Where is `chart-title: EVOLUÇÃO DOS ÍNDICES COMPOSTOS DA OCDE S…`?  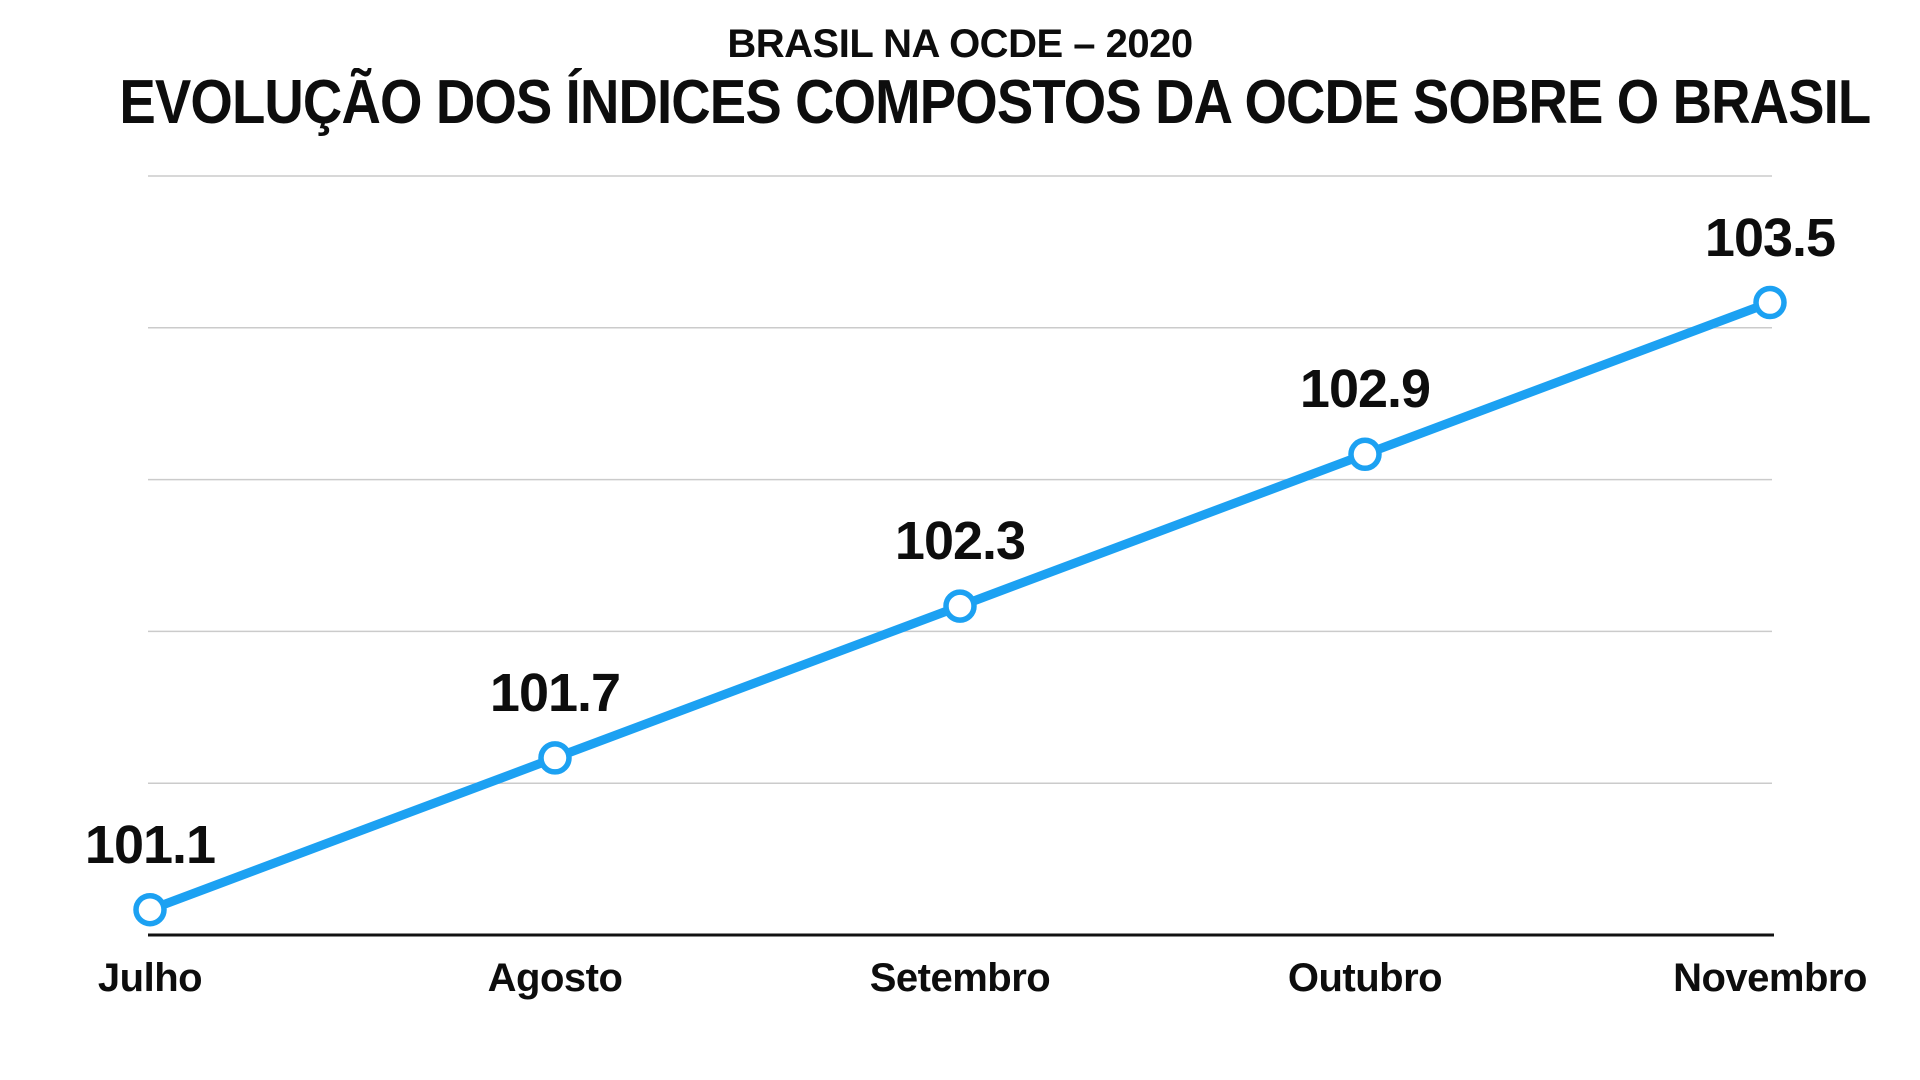 chart-title: EVOLUÇÃO DOS ÍNDICES COMPOSTOS DA OCDE S… is located at coordinates (995, 102).